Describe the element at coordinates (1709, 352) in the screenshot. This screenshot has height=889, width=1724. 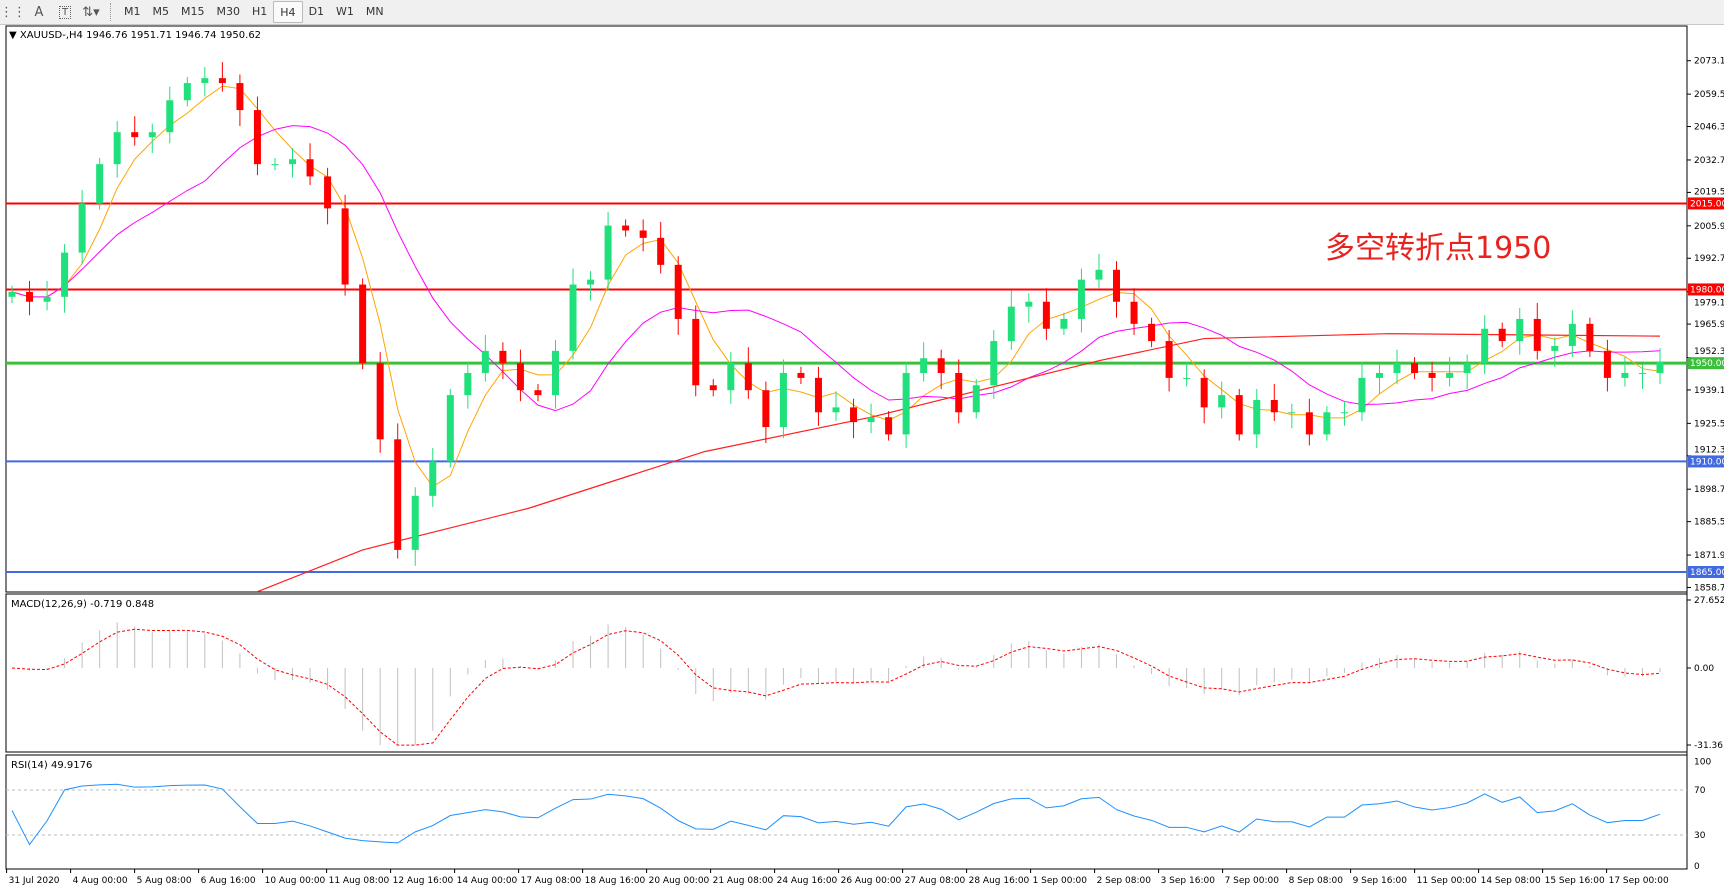
I see `price-tick-label: 1952.30` at that location.